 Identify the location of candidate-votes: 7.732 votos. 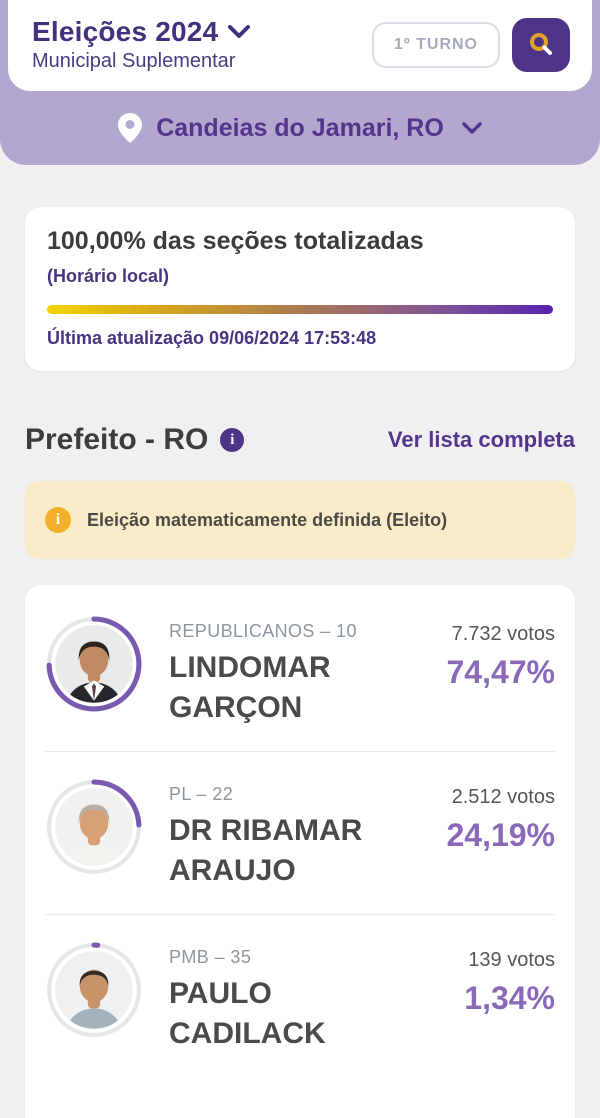
(503, 634).